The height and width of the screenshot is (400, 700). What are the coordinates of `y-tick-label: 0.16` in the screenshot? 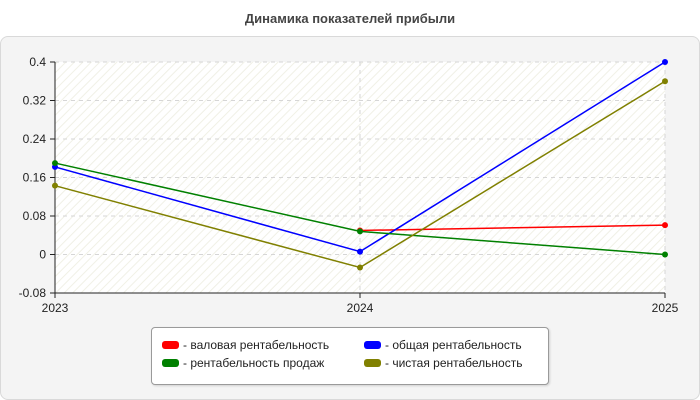 It's located at (35, 178).